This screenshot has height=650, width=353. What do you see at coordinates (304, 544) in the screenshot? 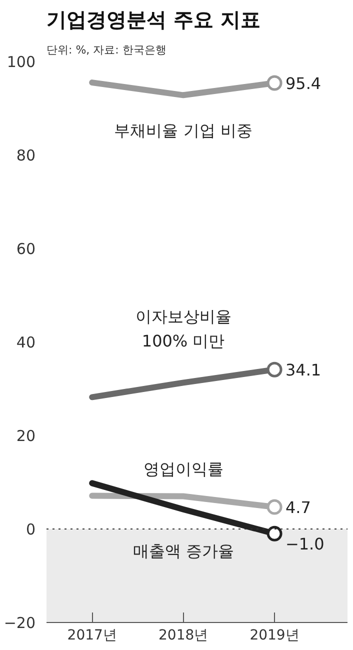
I see `data-label: −1.0` at bounding box center [304, 544].